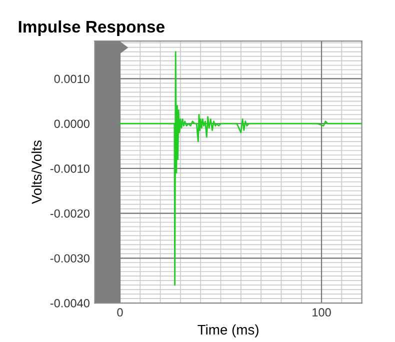  I want to click on y-tick-label: -0.0020, so click(70, 213).